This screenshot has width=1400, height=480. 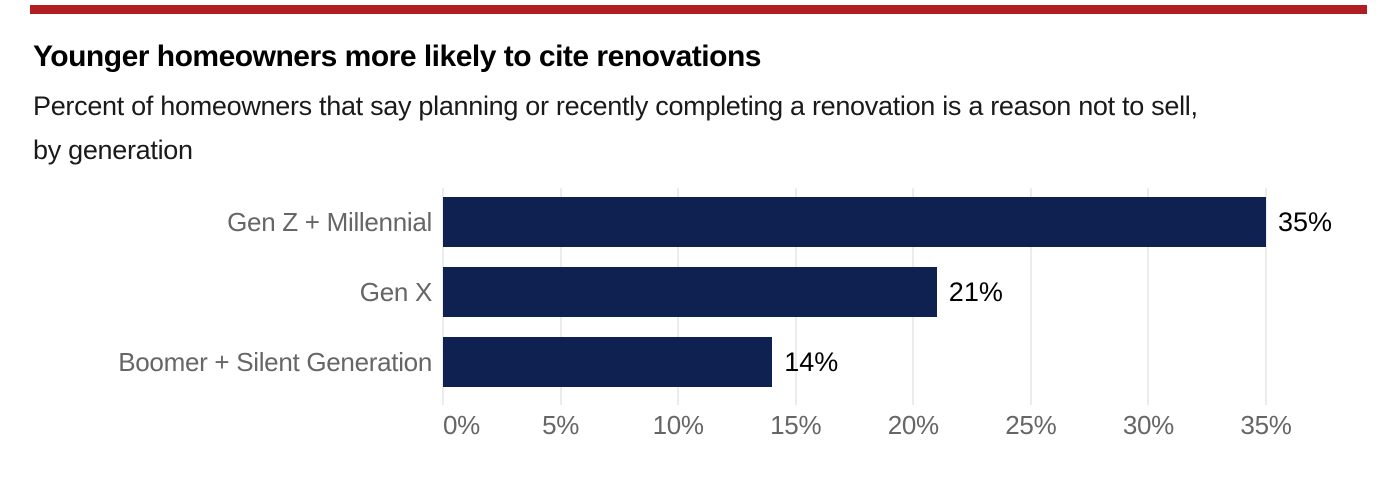 I want to click on x-axis-tick-label: 0%, so click(x=461, y=425).